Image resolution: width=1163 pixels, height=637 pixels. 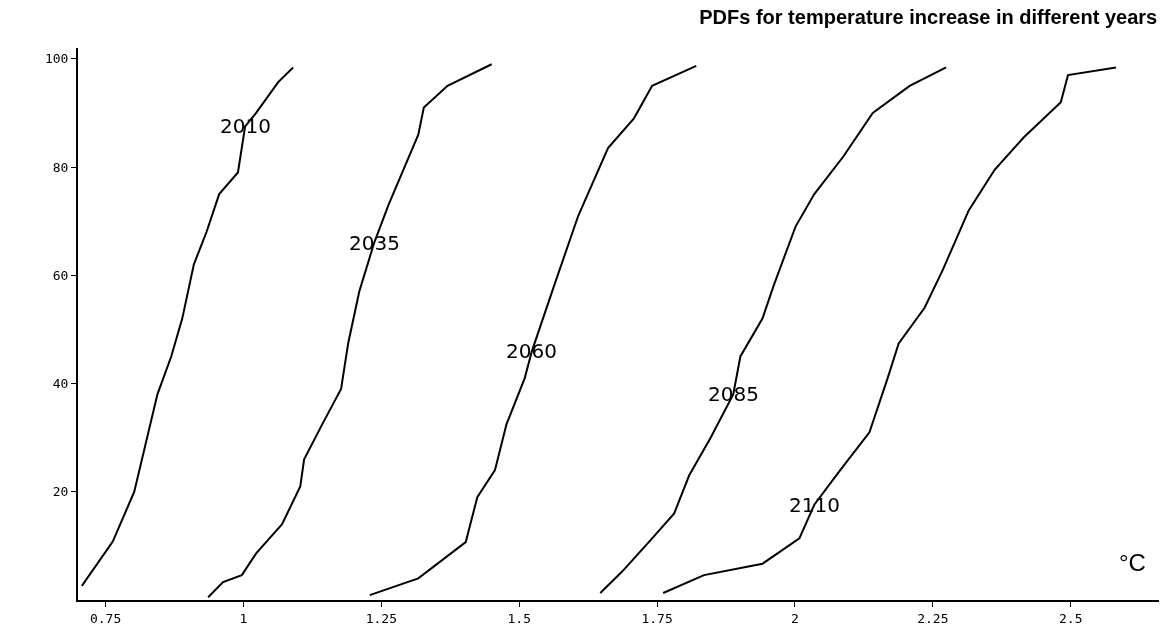 What do you see at coordinates (1132, 562) in the screenshot?
I see `x-axis-title: °C` at bounding box center [1132, 562].